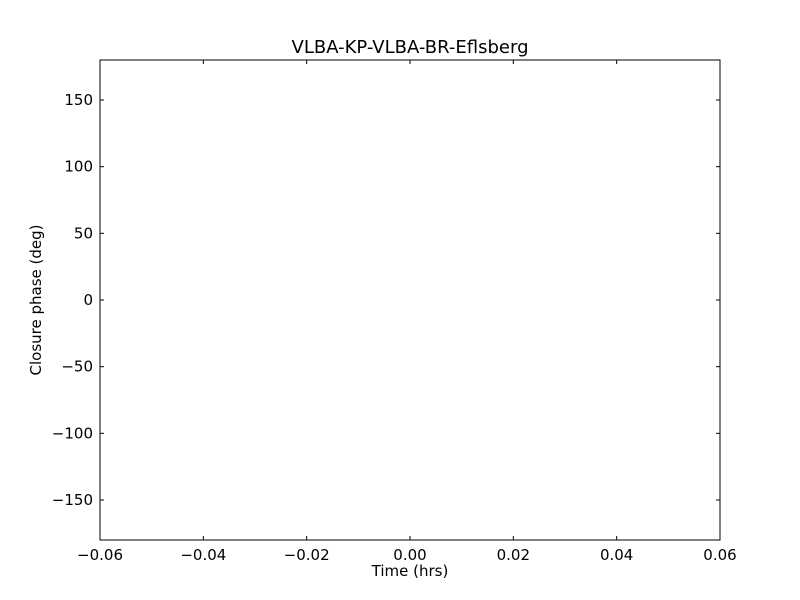  Describe the element at coordinates (88, 300) in the screenshot. I see `y-tick-label: 0` at that location.